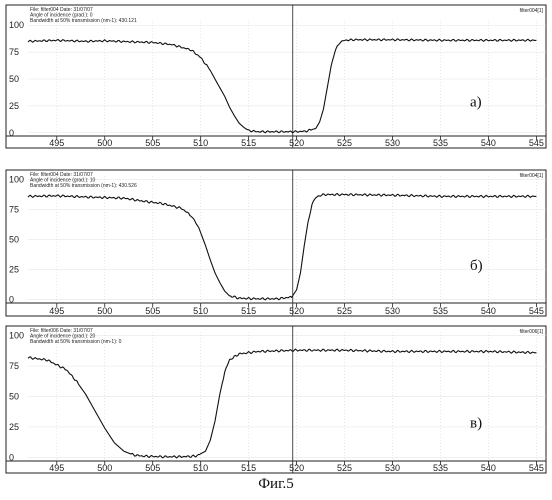  I want to click on file-tag: filter006[1], so click(532, 332).